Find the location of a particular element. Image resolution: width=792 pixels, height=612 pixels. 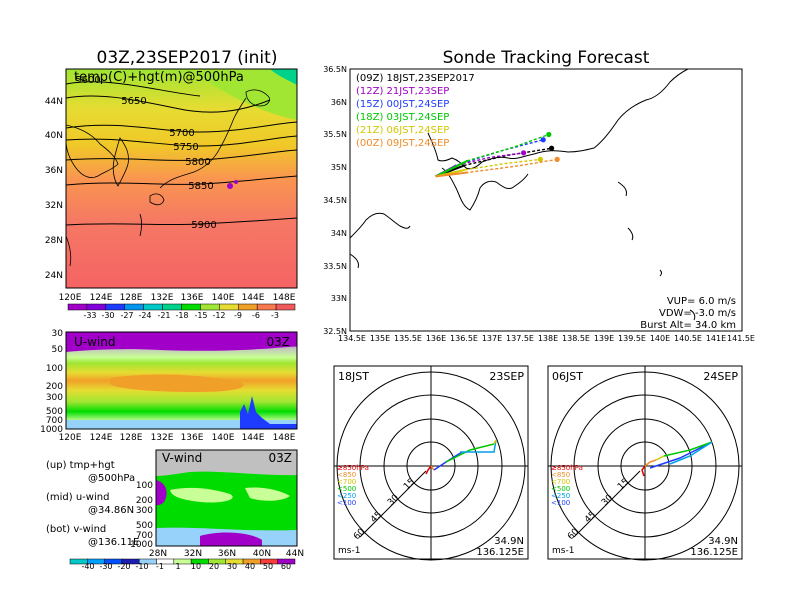

hodograph-lat: 34.9N is located at coordinates (509, 541).